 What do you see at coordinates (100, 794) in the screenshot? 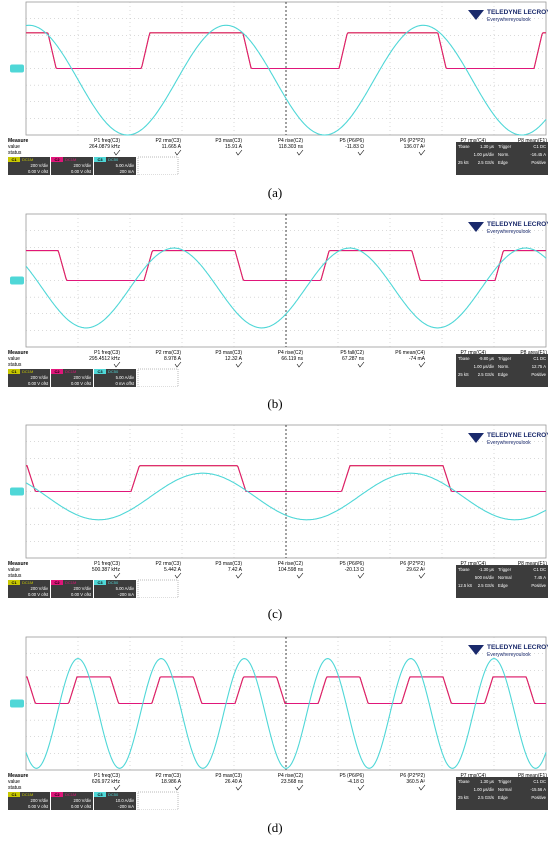
I see `channel-id: C3` at bounding box center [100, 794].